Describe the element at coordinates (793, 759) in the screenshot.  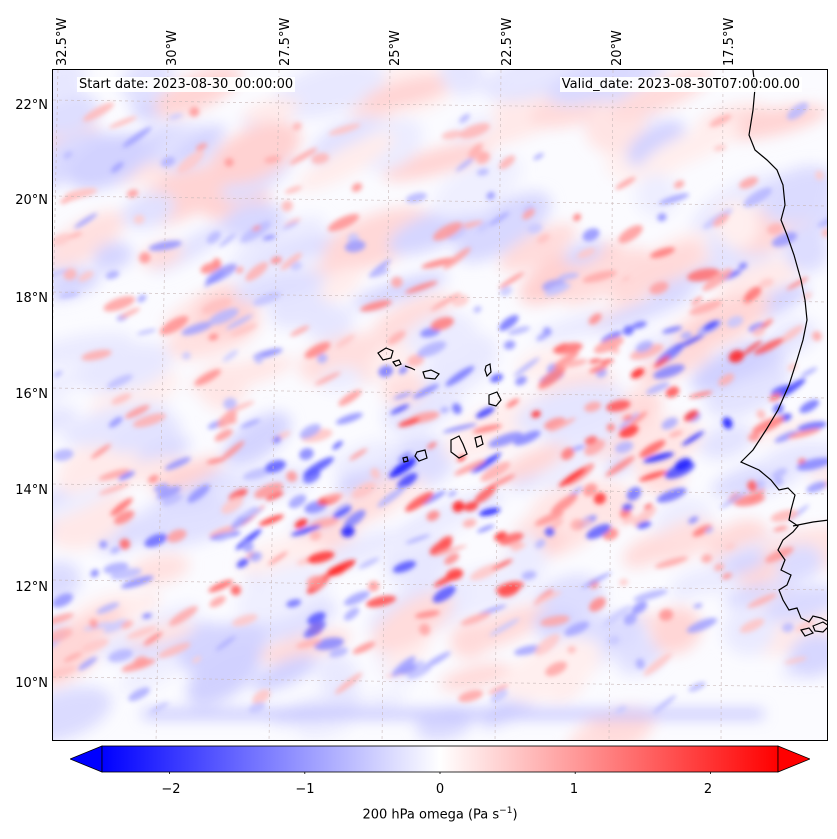
I see `colorbar-extend-high` at that location.